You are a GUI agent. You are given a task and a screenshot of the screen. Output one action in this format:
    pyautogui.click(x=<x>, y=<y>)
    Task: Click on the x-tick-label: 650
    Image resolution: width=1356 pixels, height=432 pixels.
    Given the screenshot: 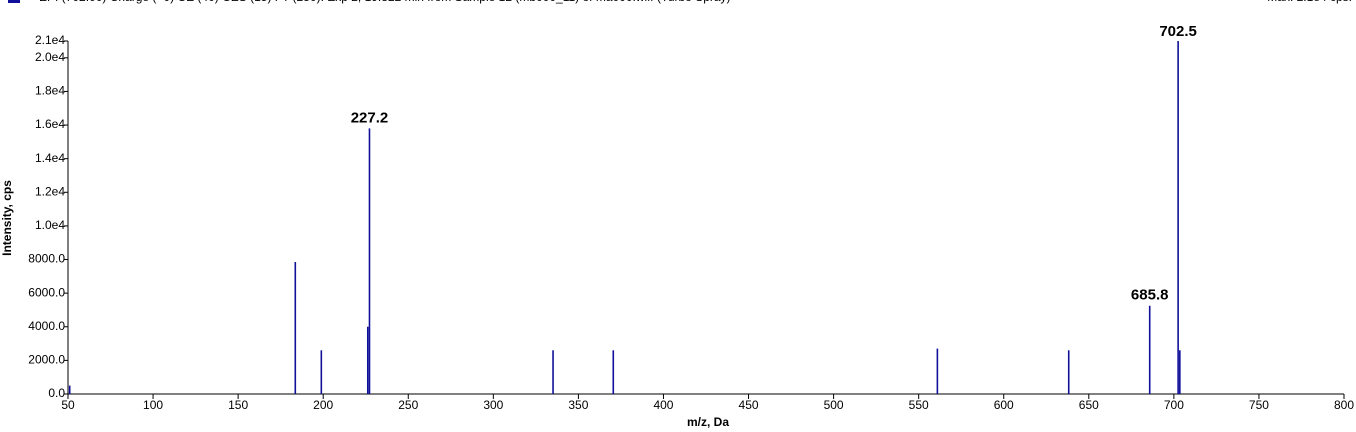 What is the action you would take?
    pyautogui.click(x=1089, y=405)
    